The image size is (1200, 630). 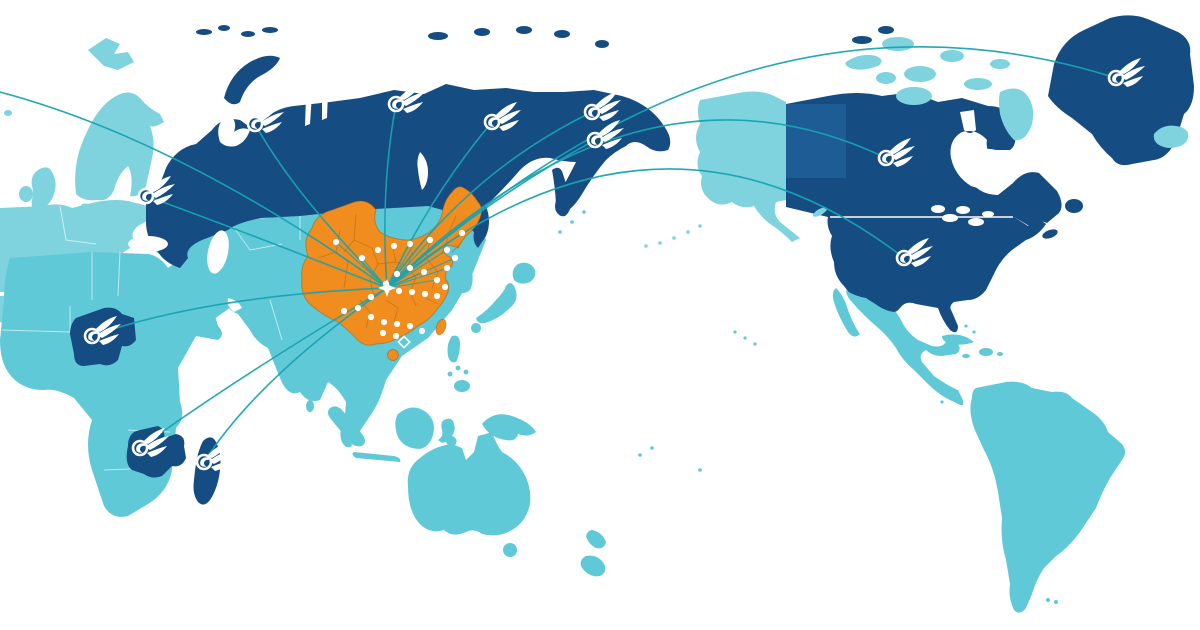 What do you see at coordinates (43, 189) in the screenshot?
I see `region-britain` at bounding box center [43, 189].